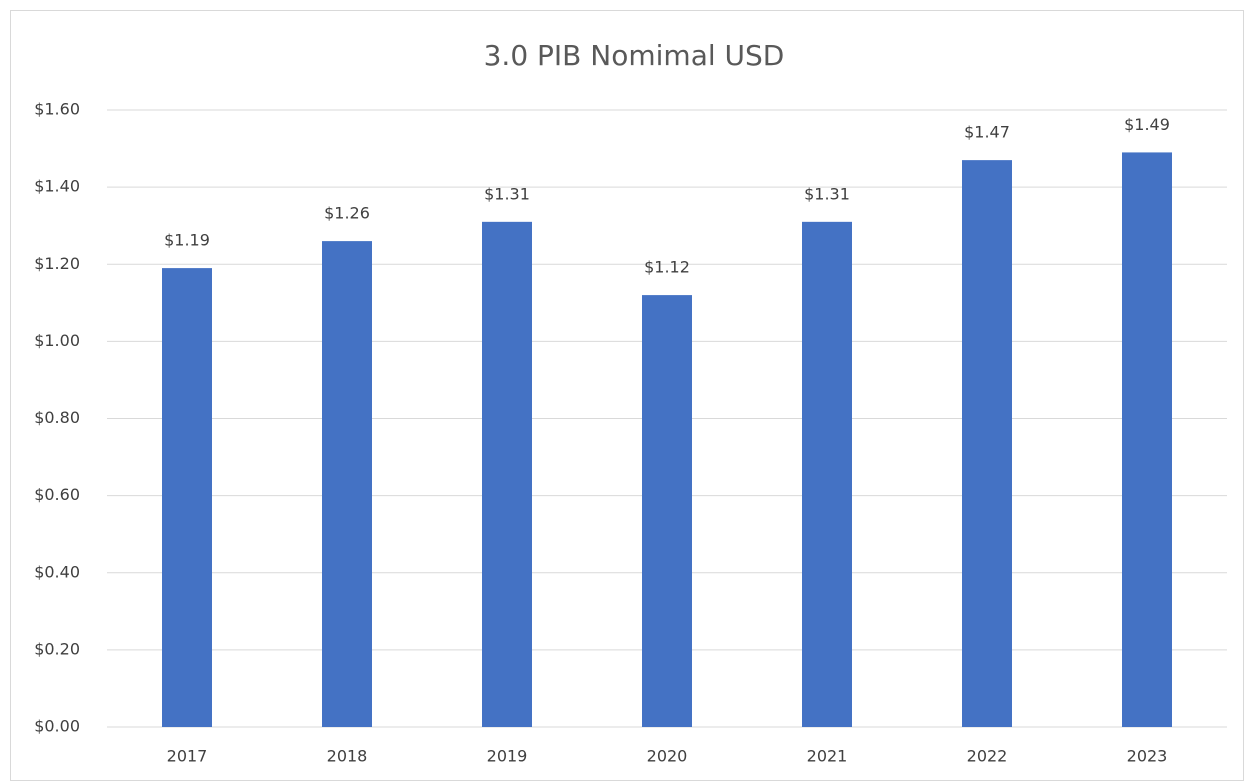  I want to click on data-label: $1.49, so click(1147, 124).